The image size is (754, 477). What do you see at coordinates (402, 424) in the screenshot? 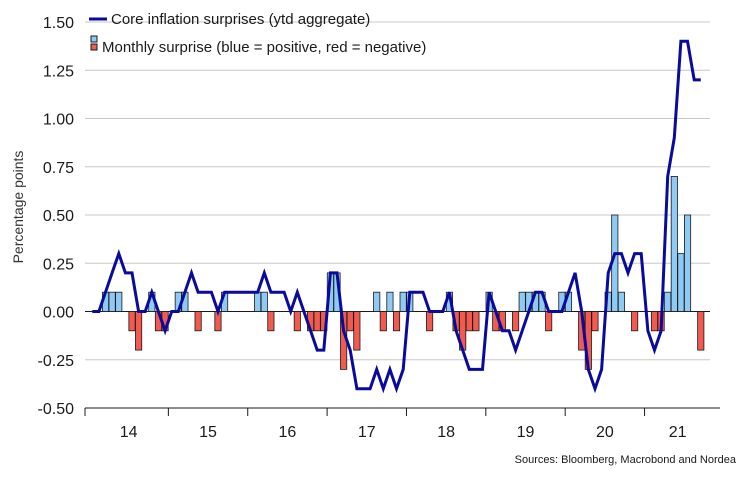
I see `x-axis: 14 15 16 17 18 19 20 21` at bounding box center [402, 424].